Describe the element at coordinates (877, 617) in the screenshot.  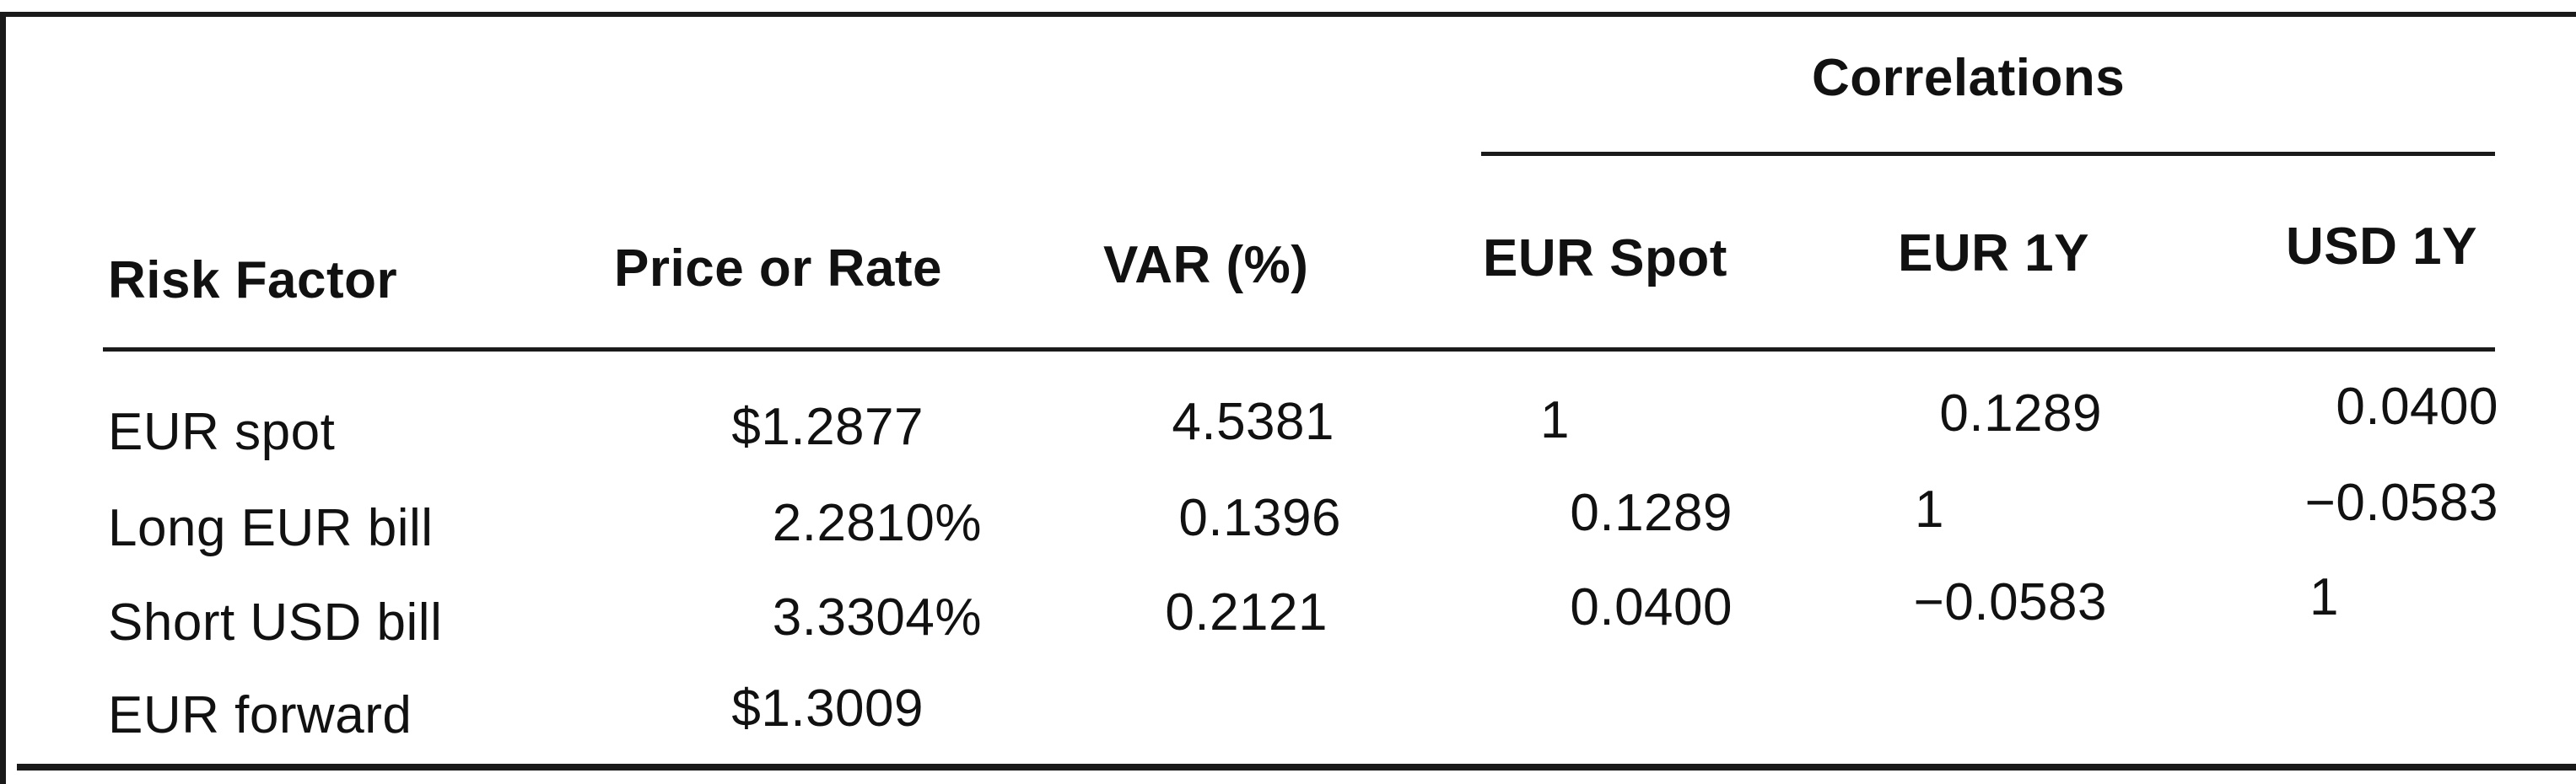
I see `table-cell-price-or-rate: 3.3304%` at that location.